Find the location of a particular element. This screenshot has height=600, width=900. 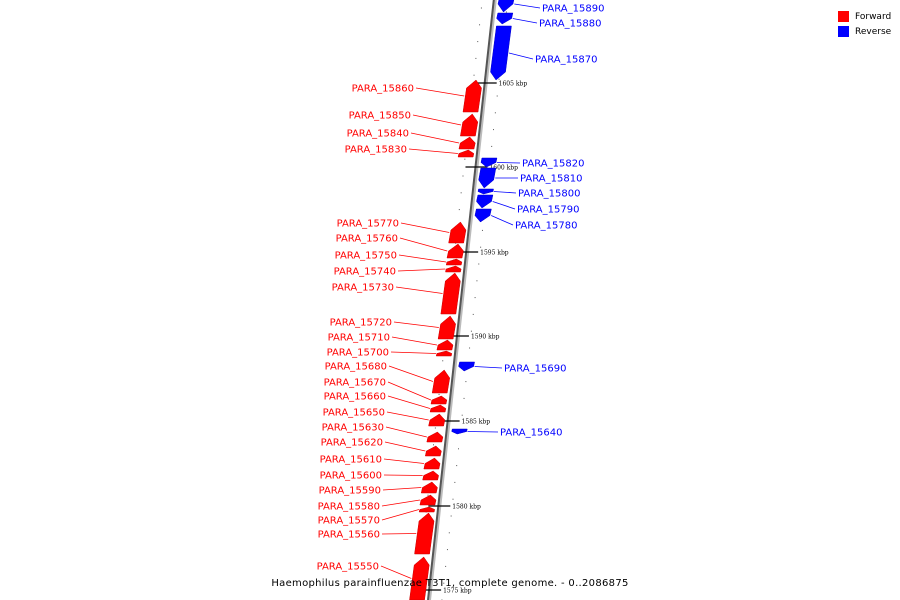

reverse-gene-label: PARA_15640 is located at coordinates (531, 433).